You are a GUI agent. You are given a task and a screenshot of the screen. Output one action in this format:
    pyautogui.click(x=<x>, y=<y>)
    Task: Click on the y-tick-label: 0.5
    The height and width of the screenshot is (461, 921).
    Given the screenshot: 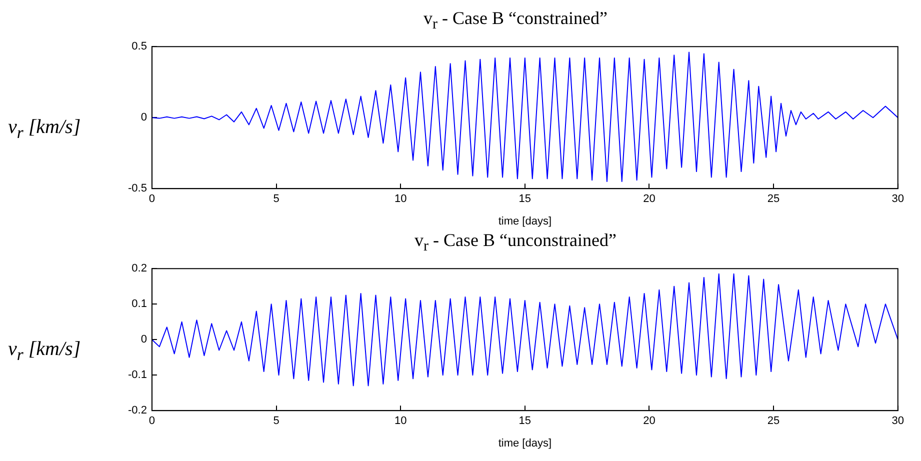 What is the action you would take?
    pyautogui.click(x=139, y=46)
    